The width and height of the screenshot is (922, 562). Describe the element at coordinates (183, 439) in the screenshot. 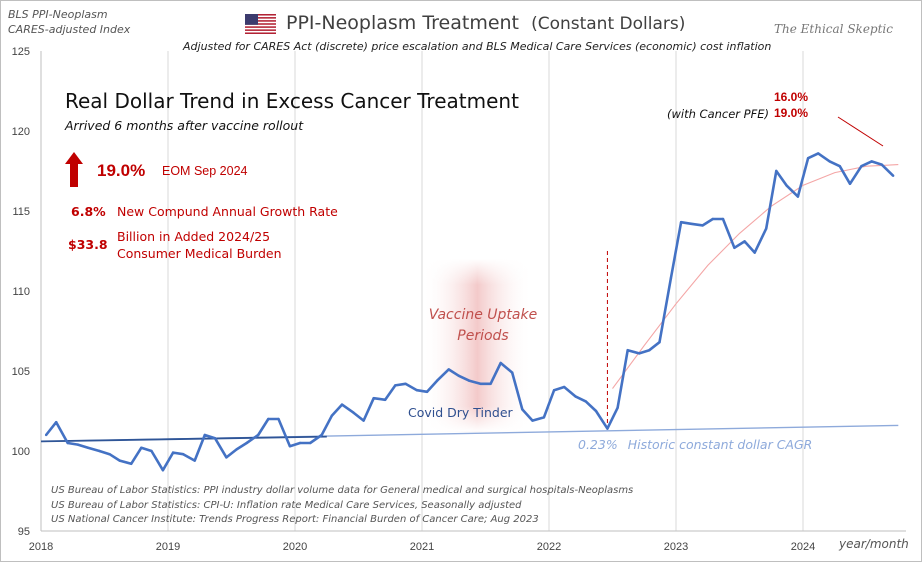

I see `pre-trend-line` at that location.